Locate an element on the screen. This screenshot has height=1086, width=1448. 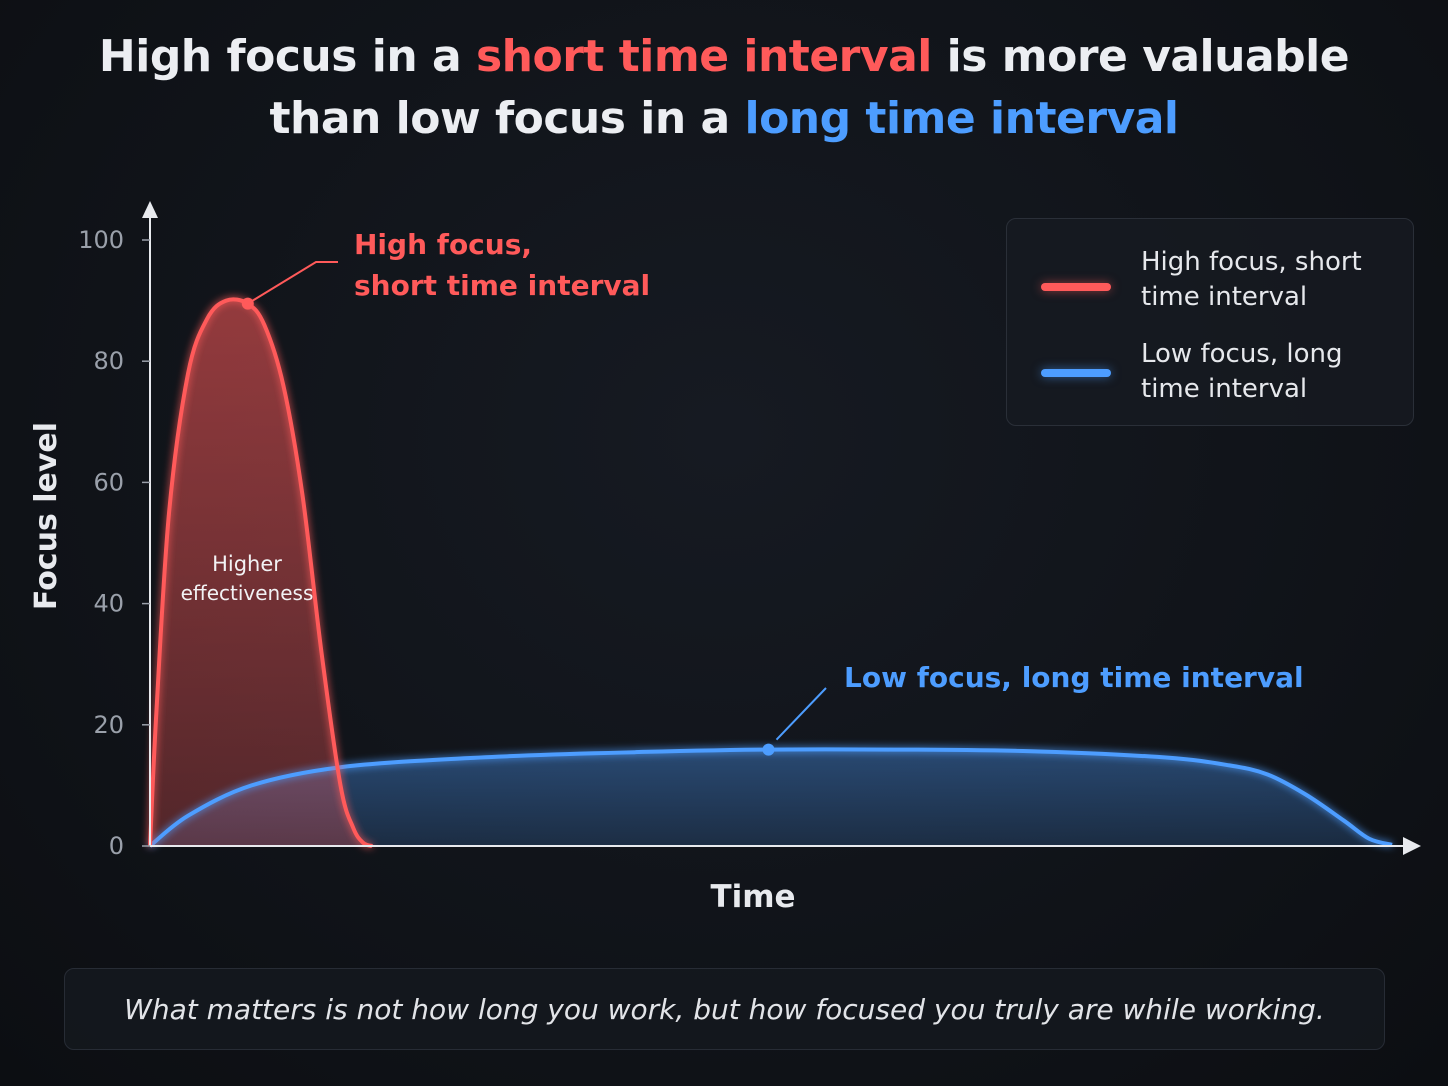
legend-swatch-high is located at coordinates (1076, 287).